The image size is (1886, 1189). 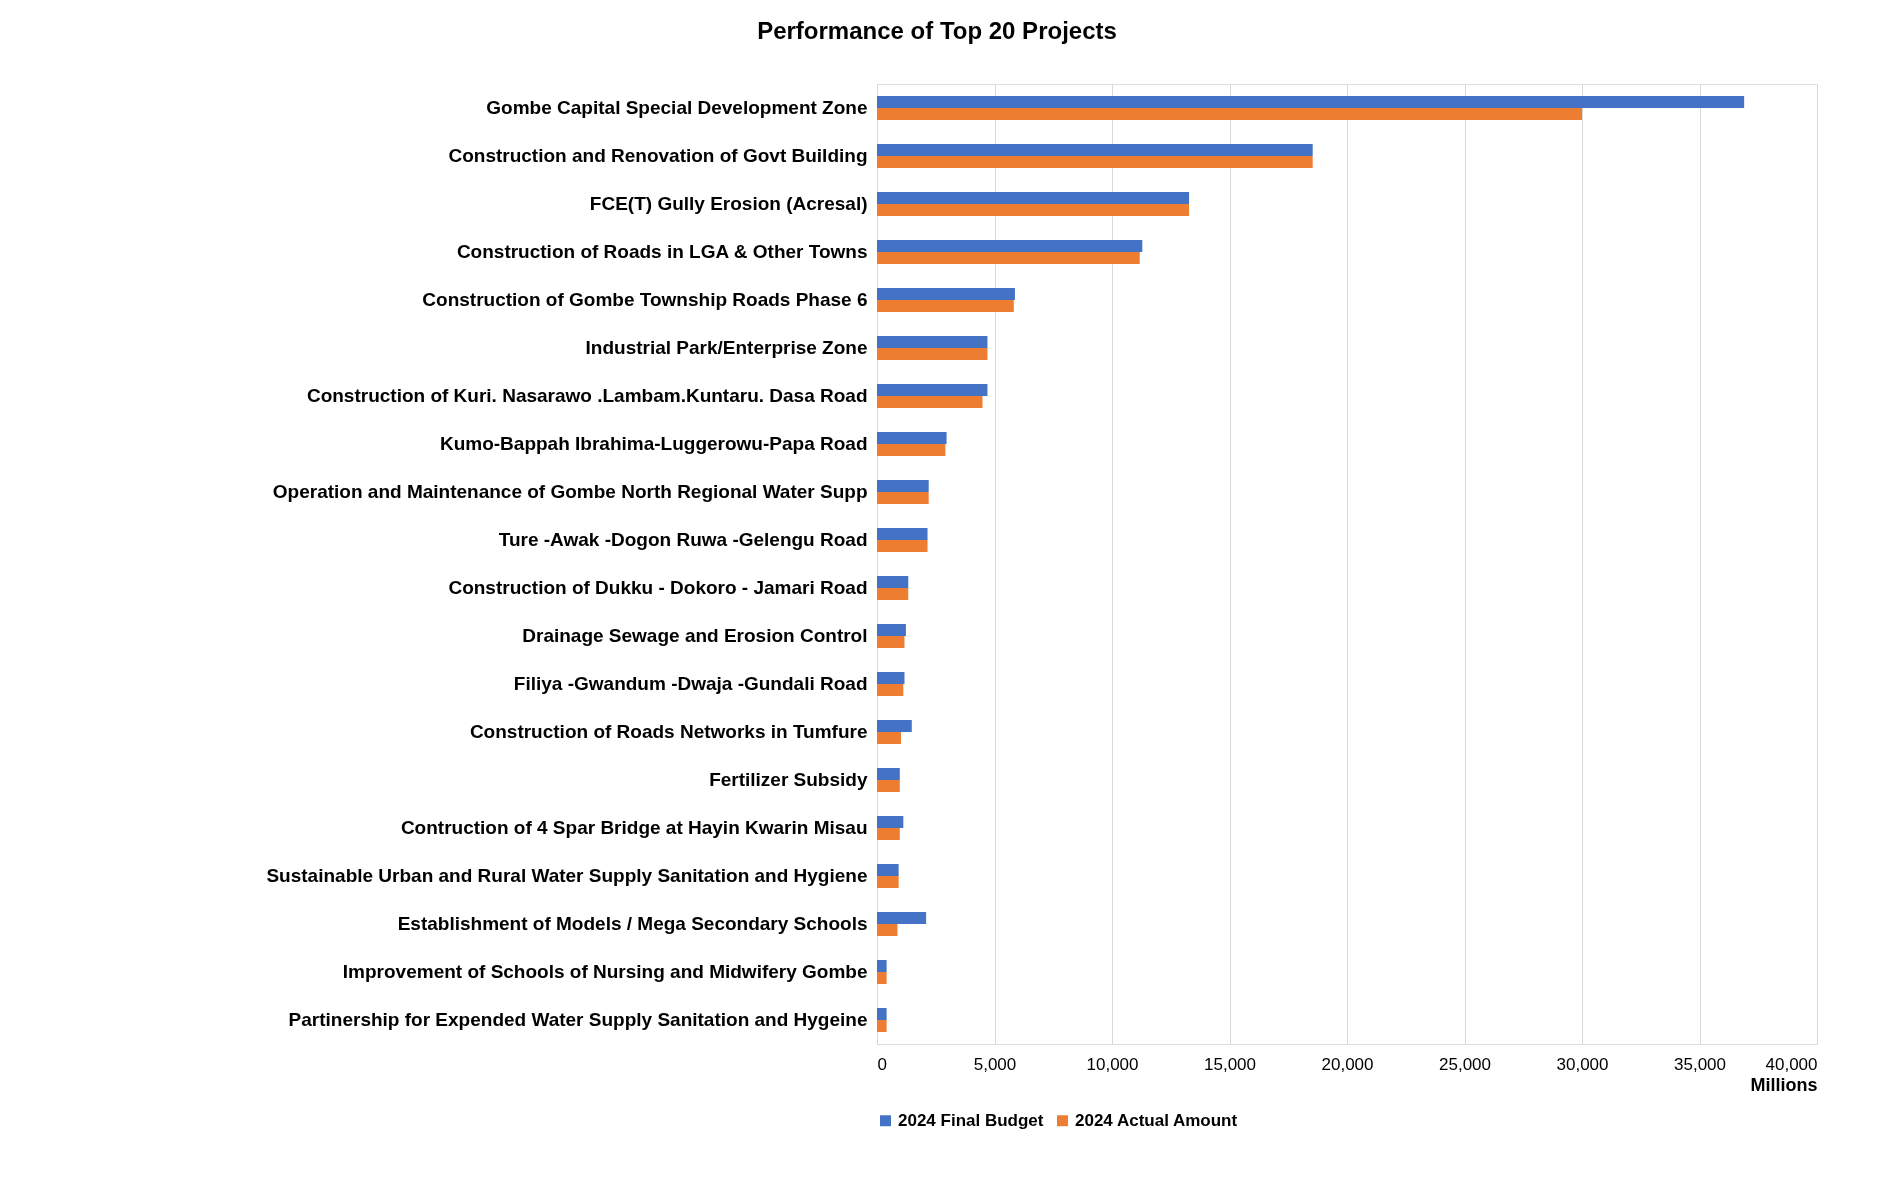 I want to click on y-tick-label: Operation and Maintenance of Gombe North Regional Water Supp, so click(x=570, y=491).